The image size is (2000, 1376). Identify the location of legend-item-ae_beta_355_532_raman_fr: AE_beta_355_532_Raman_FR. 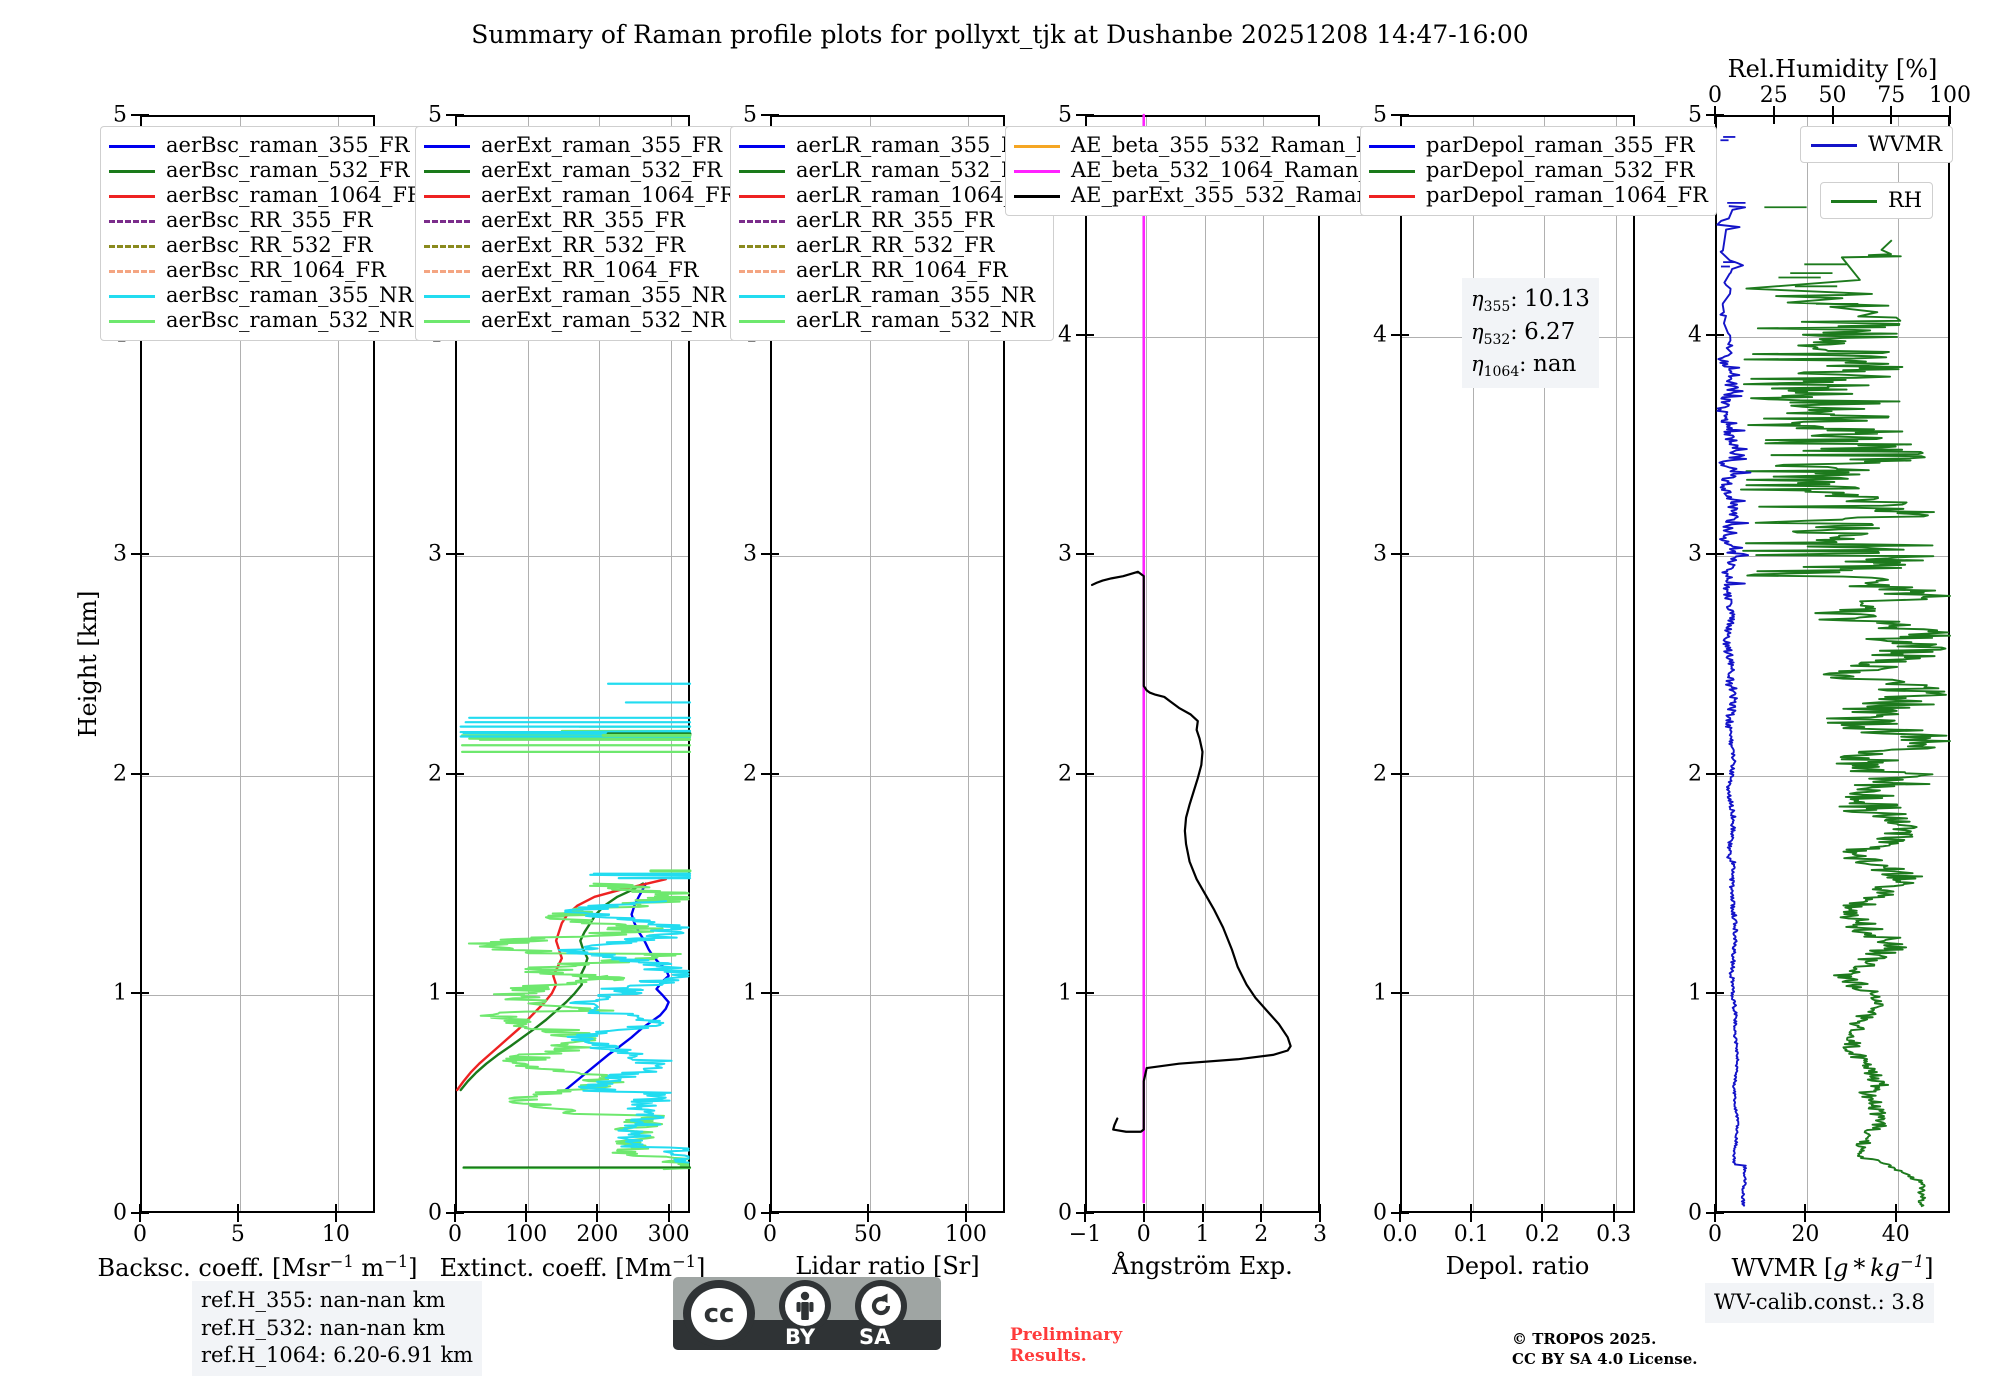
(1212, 145).